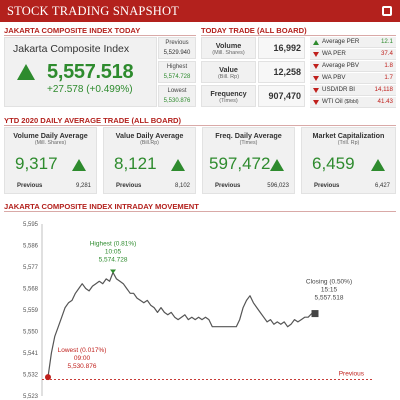 The image size is (400, 400). I want to click on trade-row-volume: Volume (Mill. Shares) 16,992, so click(253, 48).